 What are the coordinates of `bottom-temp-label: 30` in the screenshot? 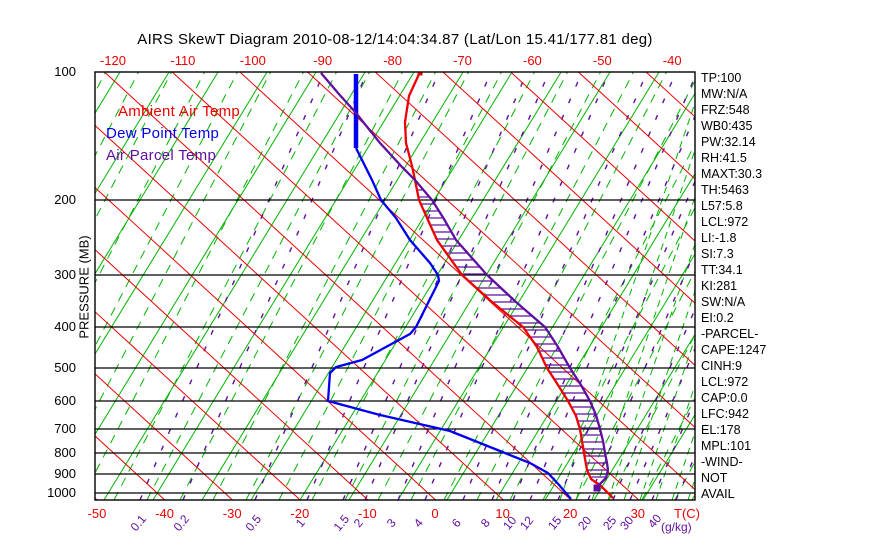 It's located at (638, 513).